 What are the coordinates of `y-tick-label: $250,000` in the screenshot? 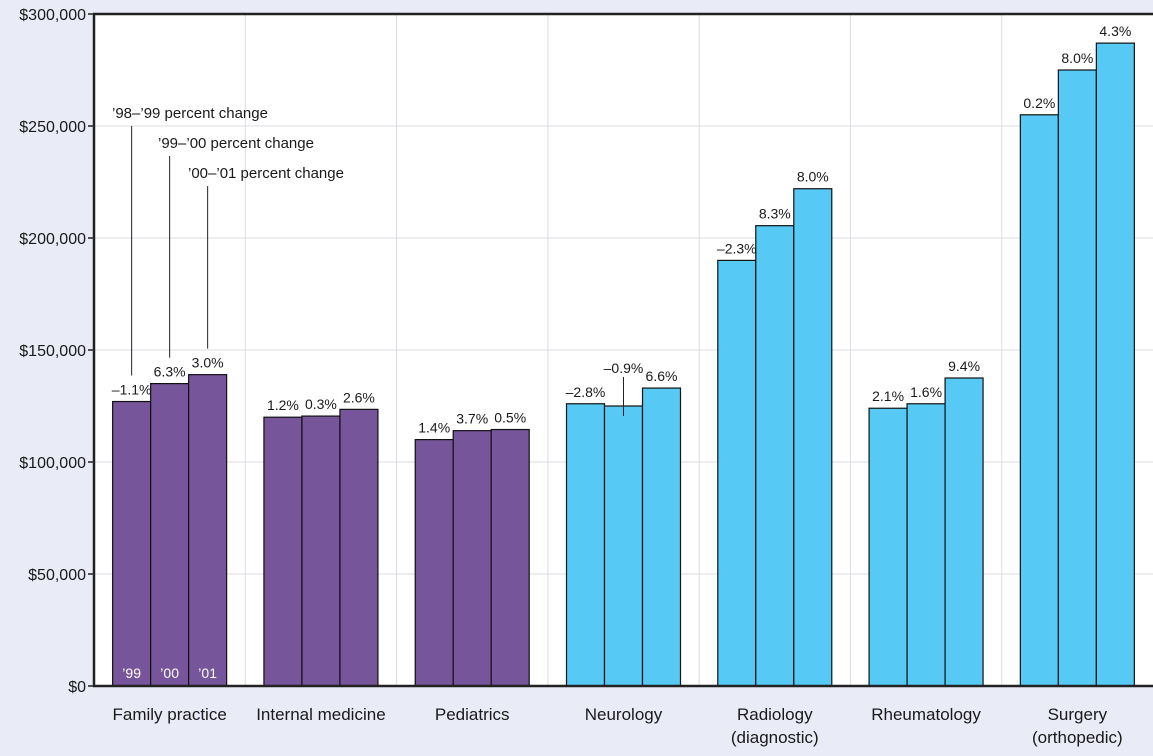 It's located at (52, 127).